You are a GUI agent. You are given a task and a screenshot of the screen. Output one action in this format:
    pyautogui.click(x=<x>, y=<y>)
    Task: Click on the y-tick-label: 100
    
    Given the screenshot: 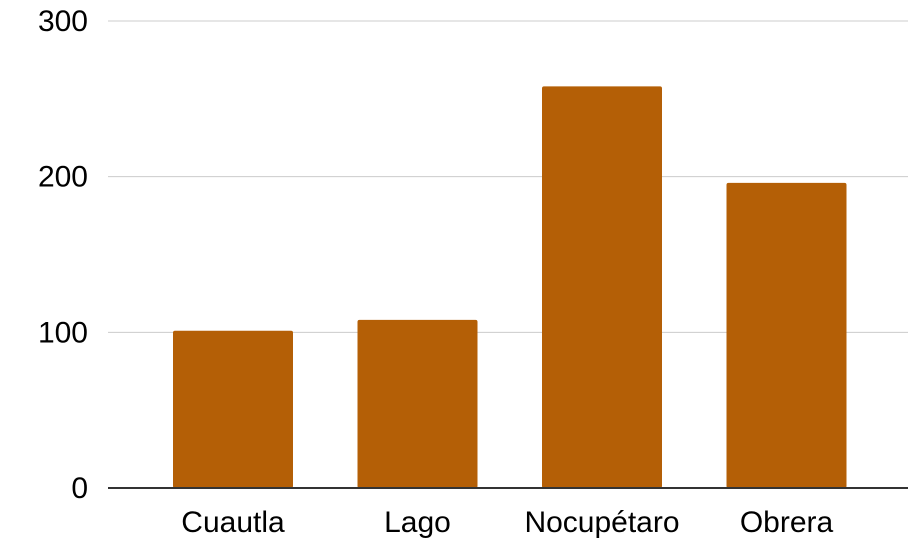 What is the action you would take?
    pyautogui.click(x=63, y=332)
    